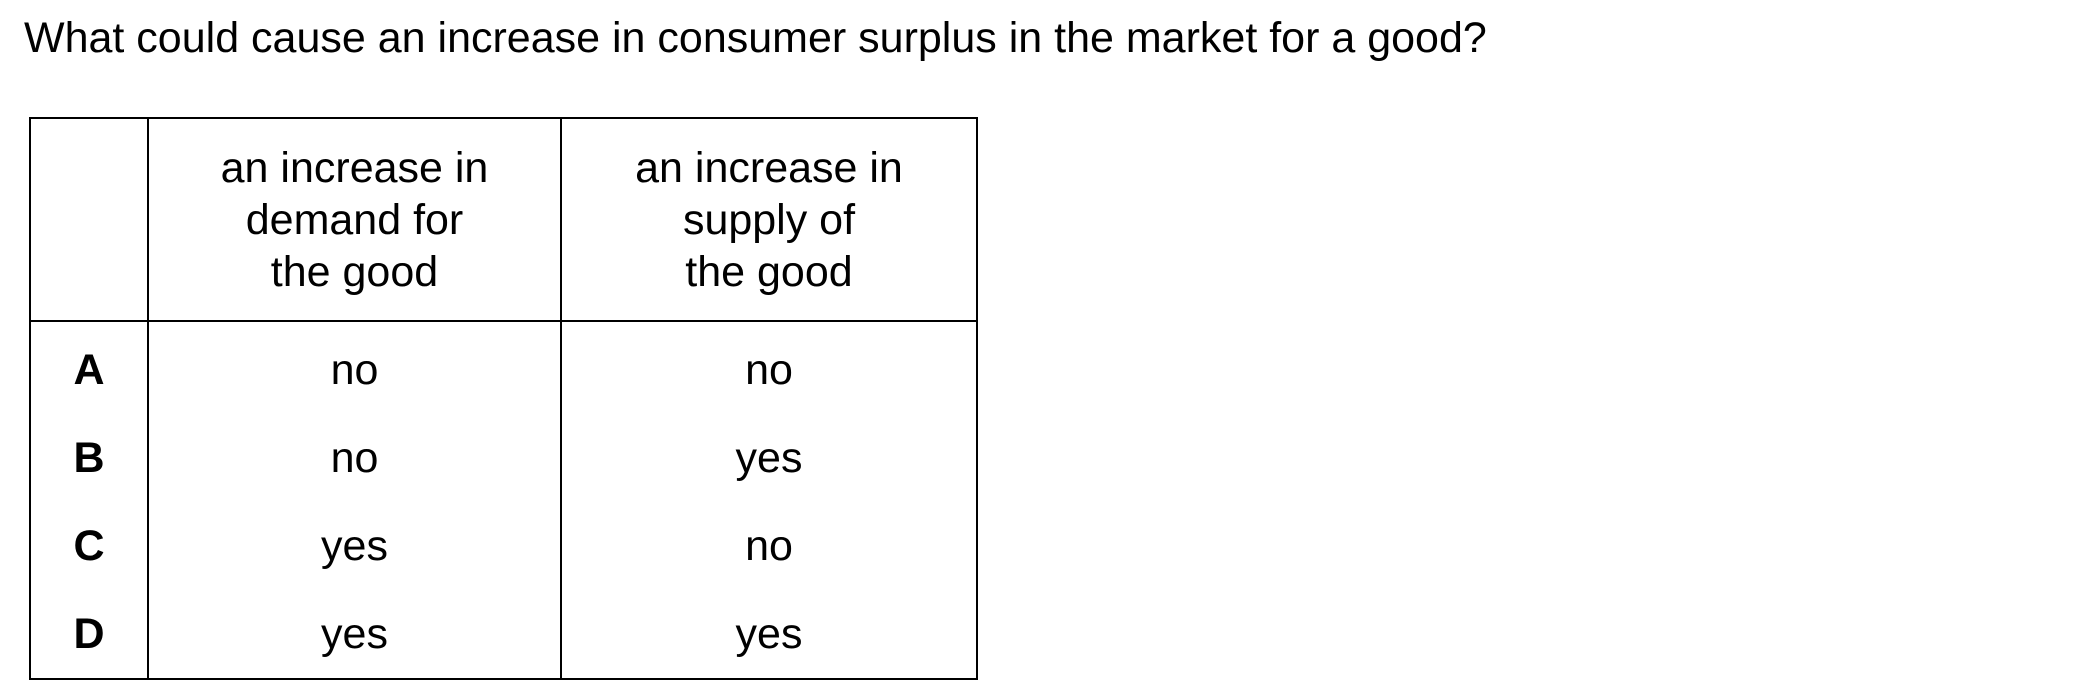  Describe the element at coordinates (354, 271) in the screenshot. I see `header-demand-line-3: the good` at that location.